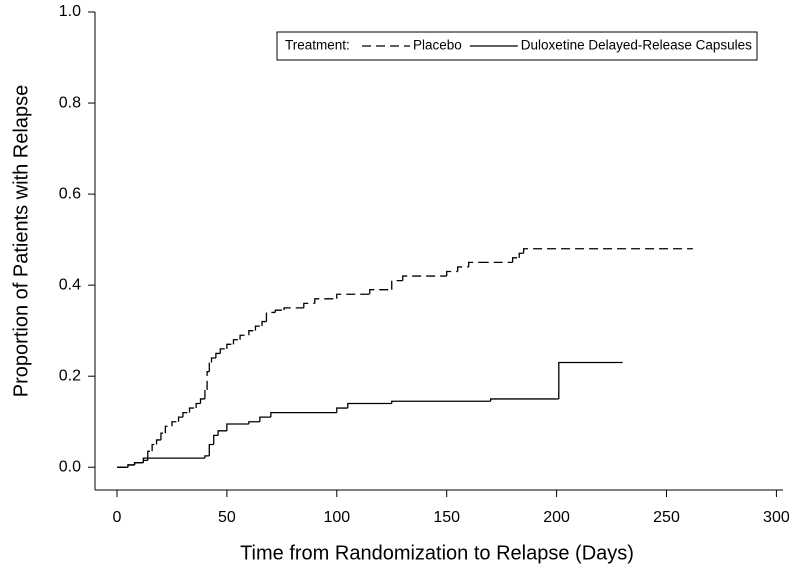 This screenshot has height=574, width=800. Describe the element at coordinates (70, 466) in the screenshot. I see `y-tick-label: 0.0` at that location.